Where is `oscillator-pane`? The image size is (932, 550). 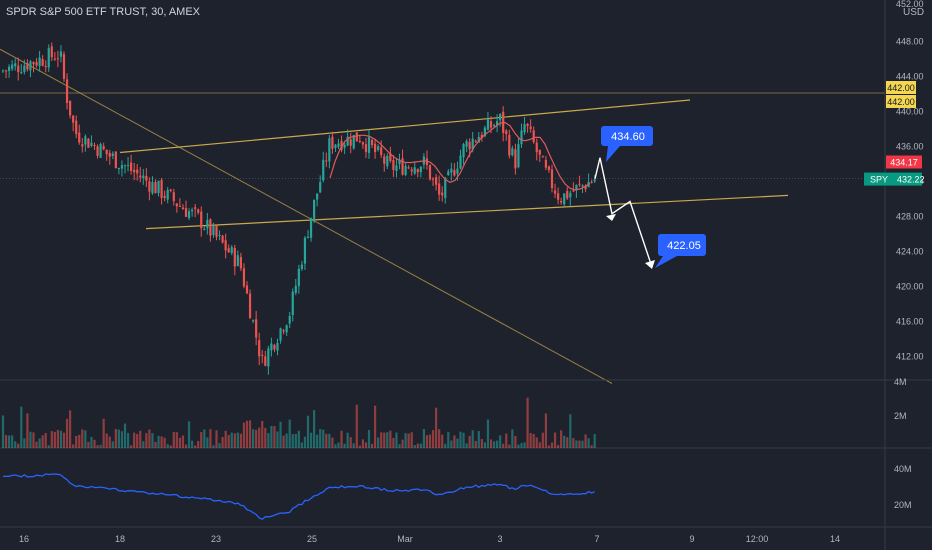 oscillator-pane is located at coordinates (298, 496).